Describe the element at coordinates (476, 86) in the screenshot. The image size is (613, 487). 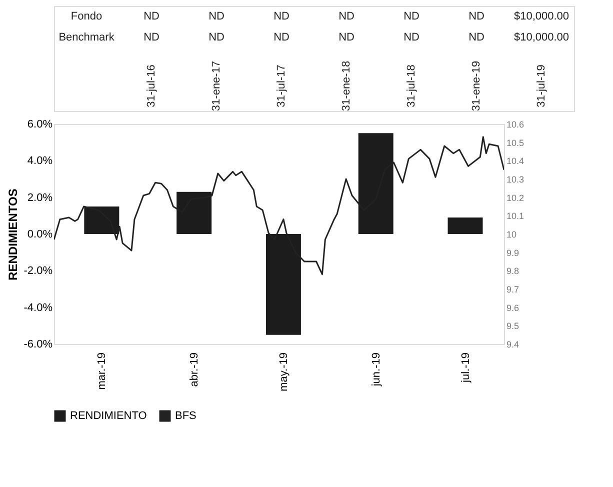
I see `text: 31-ene-19` at that location.